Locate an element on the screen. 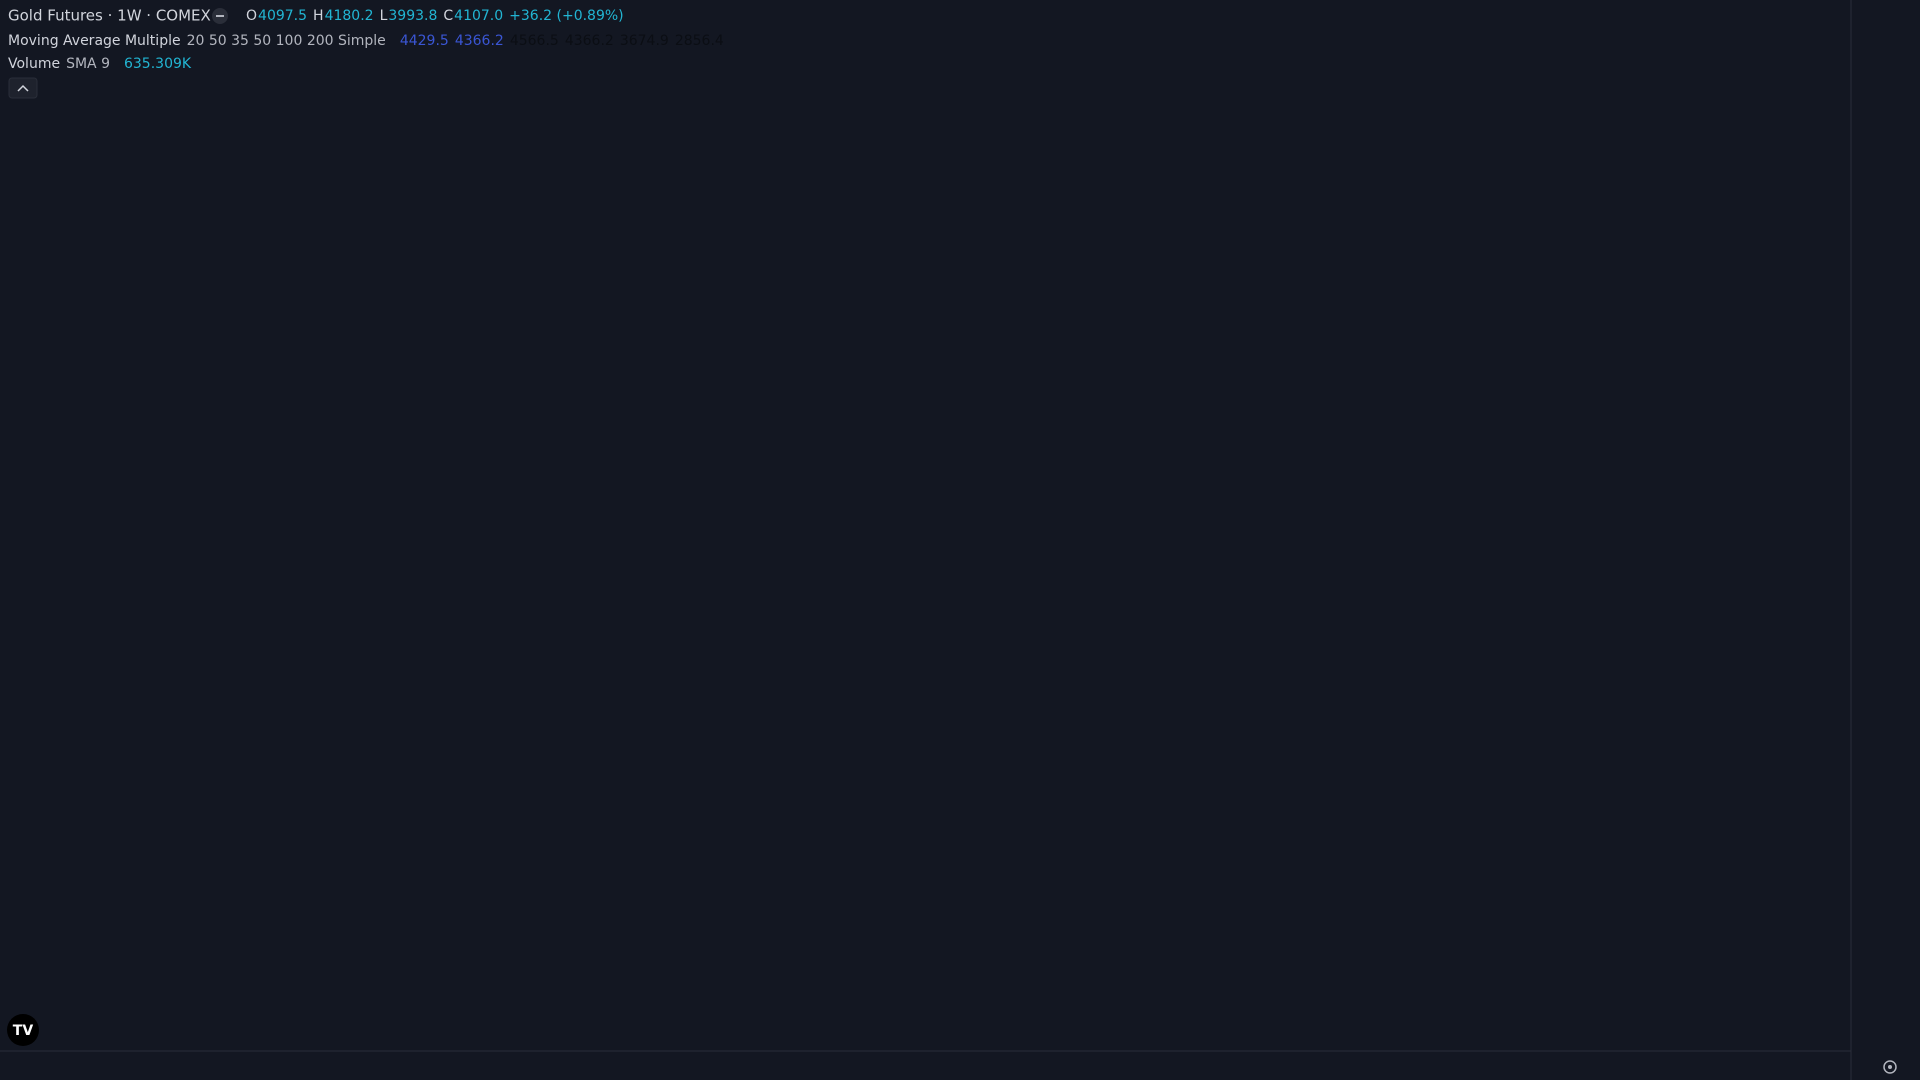 Image resolution: width=1920 pixels, height=1080 pixels. hide-button is located at coordinates (220, 16).